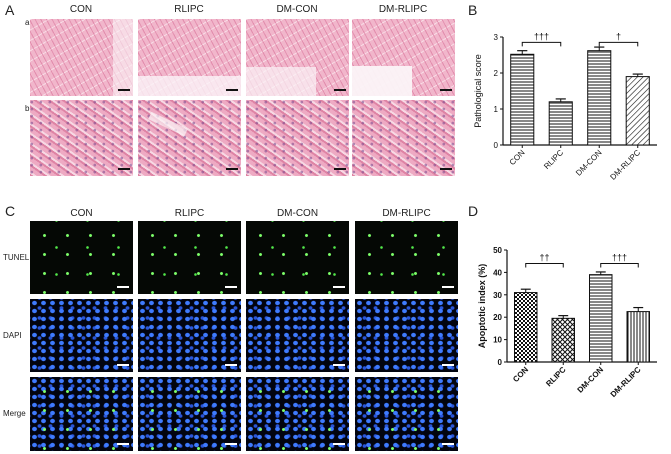 This screenshot has width=671, height=454. Describe the element at coordinates (473, 211) in the screenshot. I see `panel-letter-d: D` at that location.